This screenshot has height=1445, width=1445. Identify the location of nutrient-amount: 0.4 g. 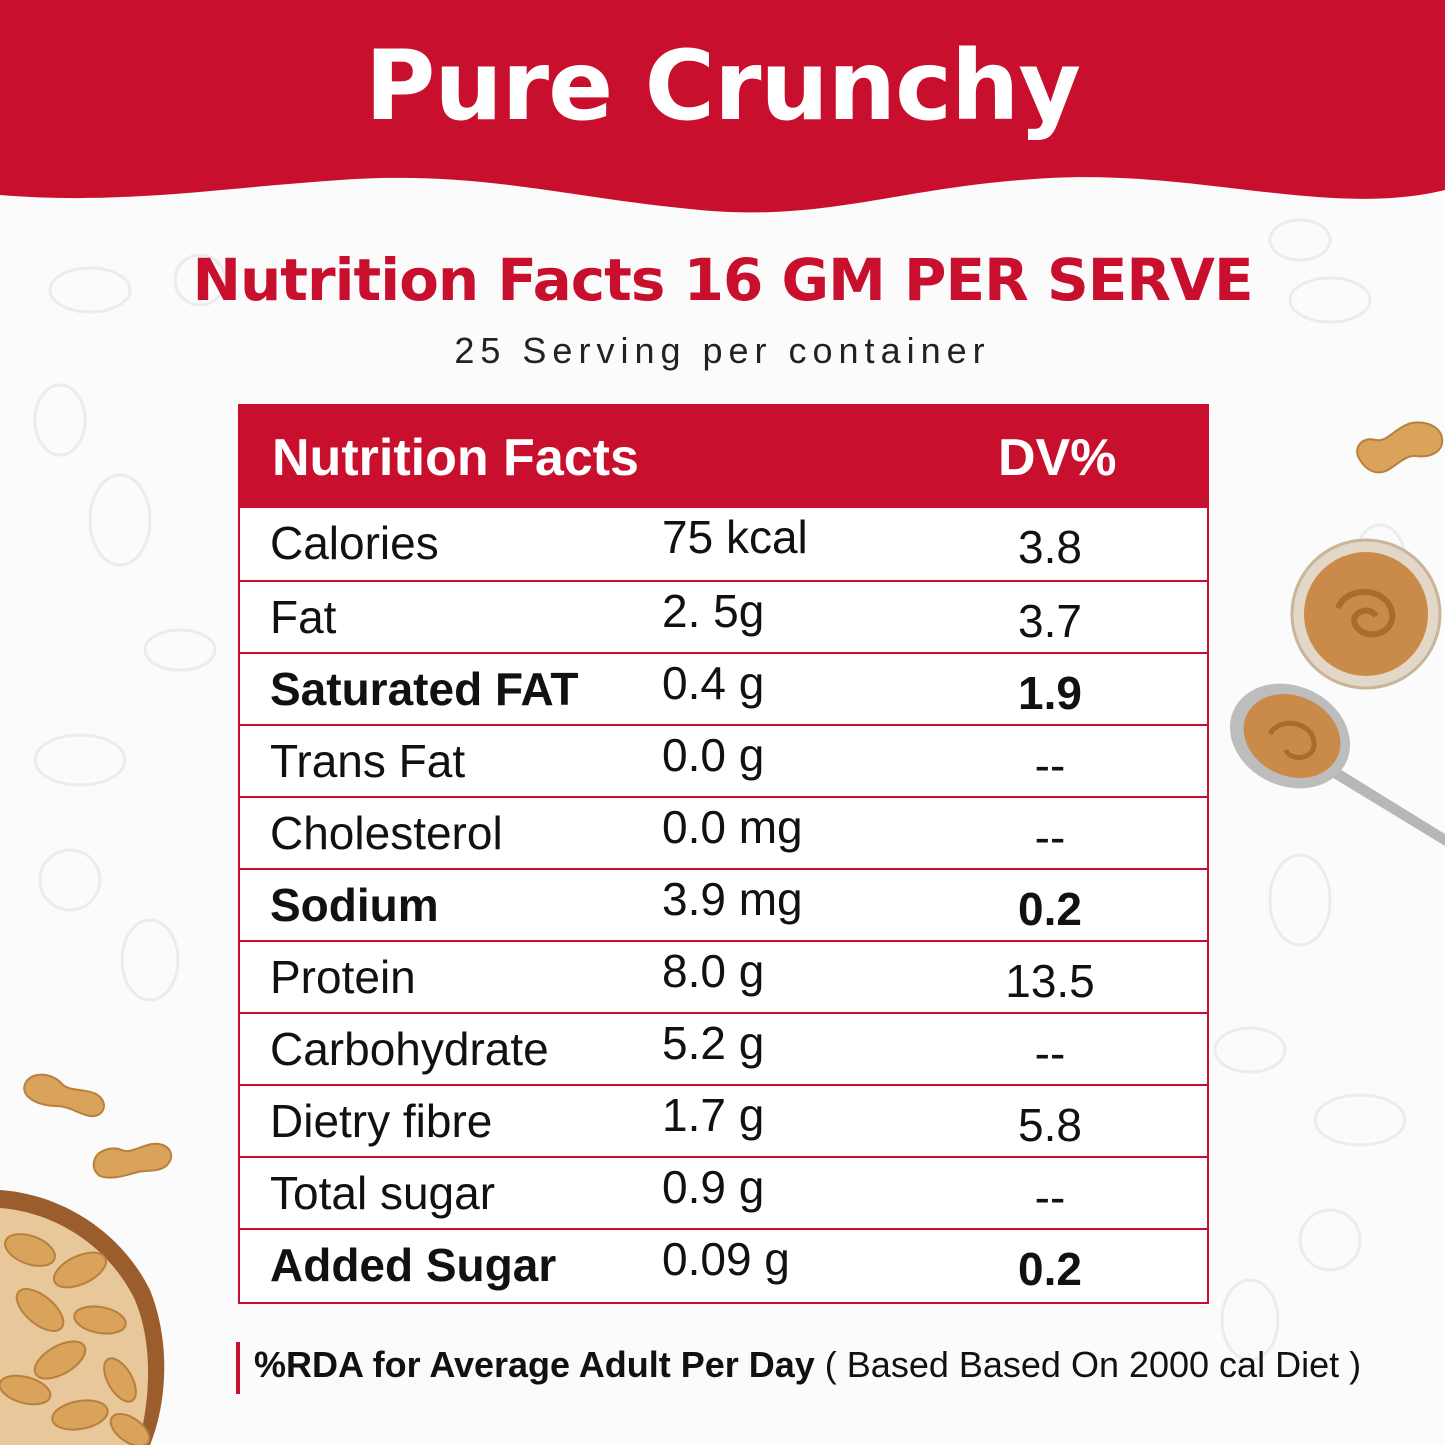
(713, 683).